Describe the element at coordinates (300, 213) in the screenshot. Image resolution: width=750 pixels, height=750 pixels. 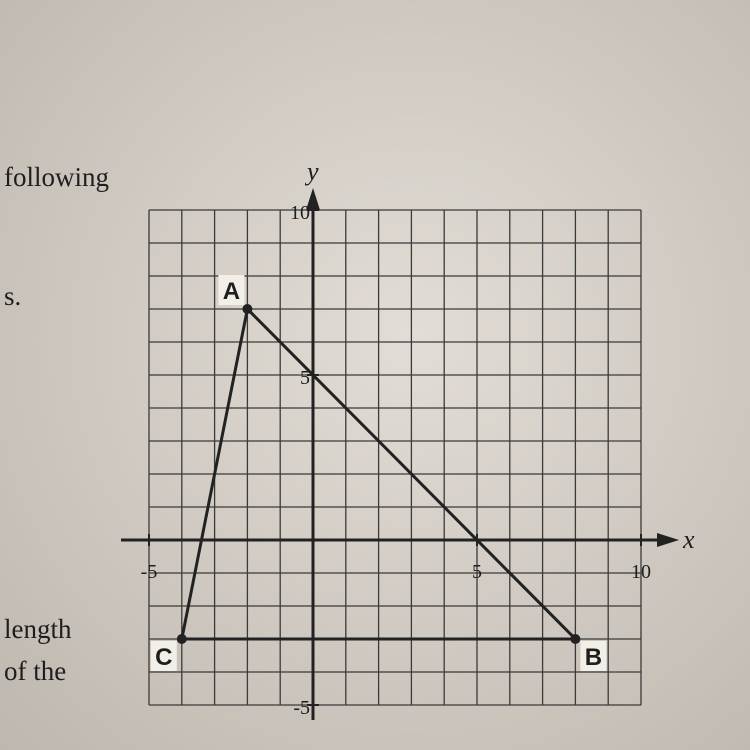
I see `y-tick-label: 10` at that location.